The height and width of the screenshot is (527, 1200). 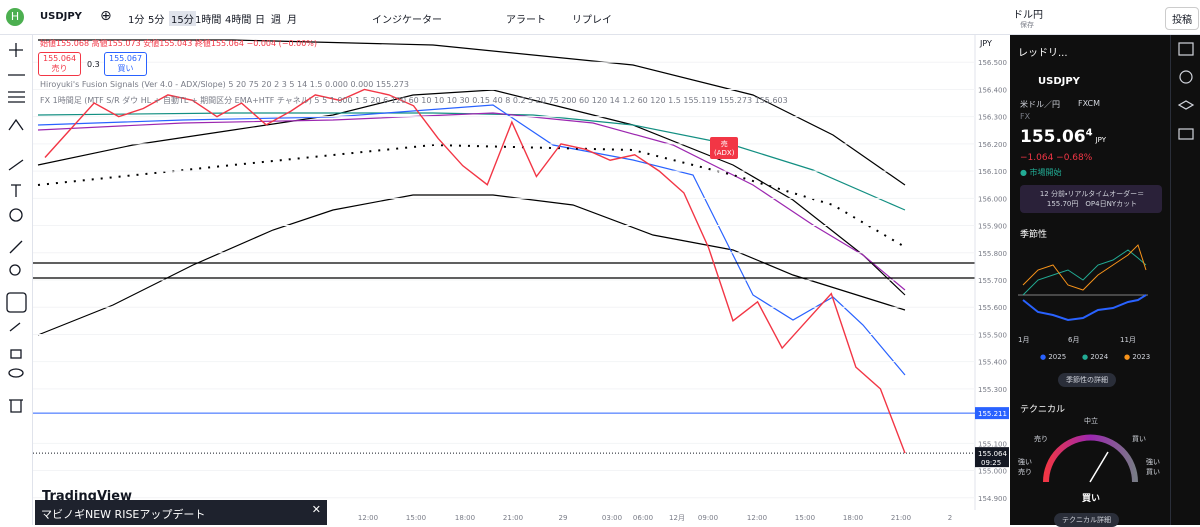 What do you see at coordinates (16, 247) in the screenshot?
I see `ruler-tool` at bounding box center [16, 247].